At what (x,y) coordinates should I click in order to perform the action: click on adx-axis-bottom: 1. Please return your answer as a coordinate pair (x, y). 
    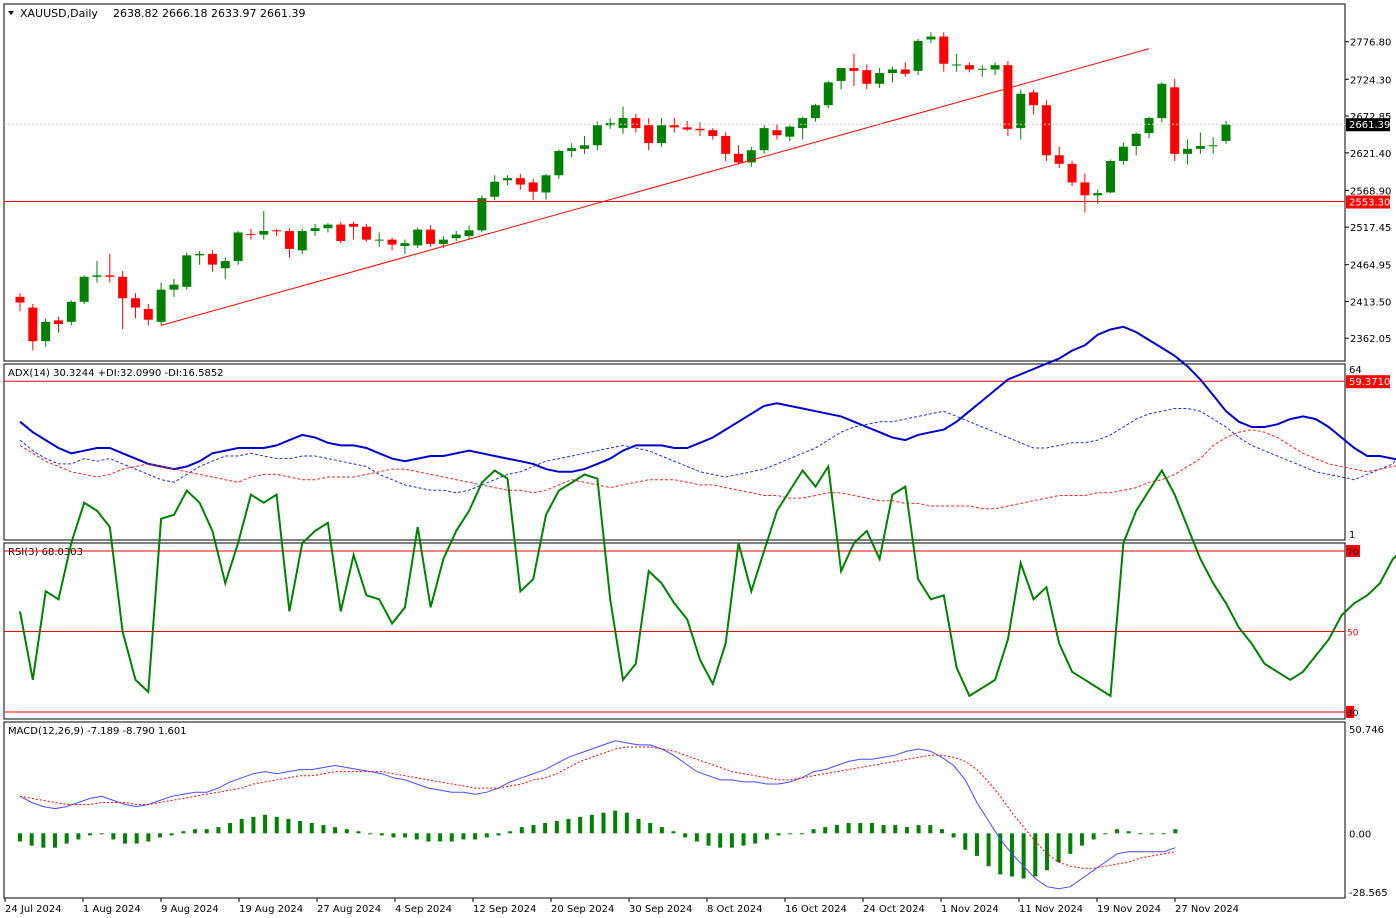
    Looking at the image, I should click on (1352, 535).